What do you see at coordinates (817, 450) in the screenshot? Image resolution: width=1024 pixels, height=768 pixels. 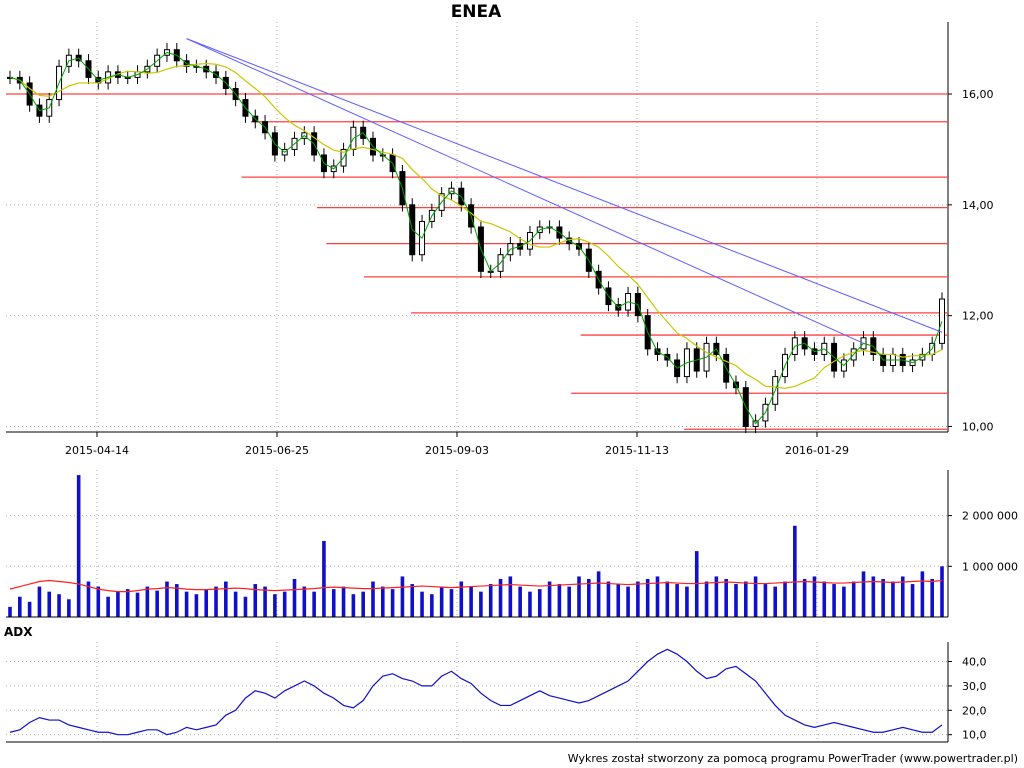 I see `x-tick-label: 2016-01-29` at bounding box center [817, 450].